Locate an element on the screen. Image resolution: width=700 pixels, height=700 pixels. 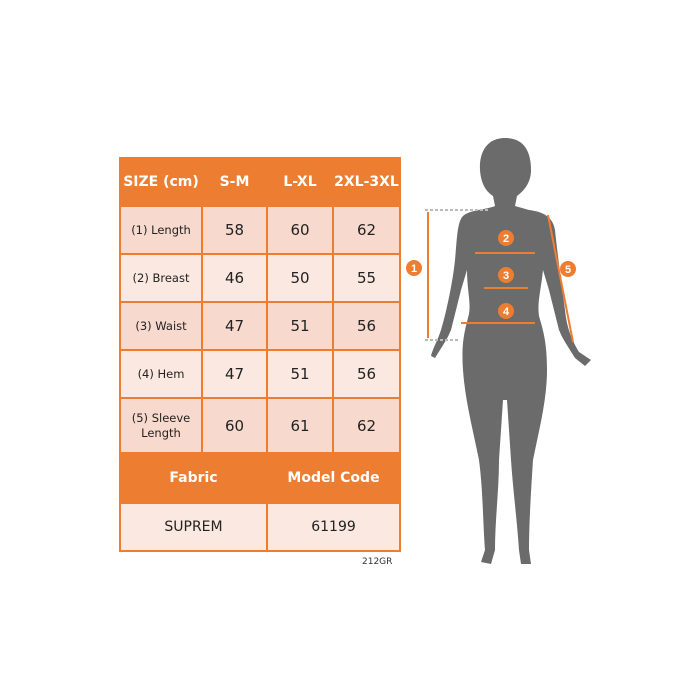
marker-1-label: 1 is located at coordinates (414, 269).